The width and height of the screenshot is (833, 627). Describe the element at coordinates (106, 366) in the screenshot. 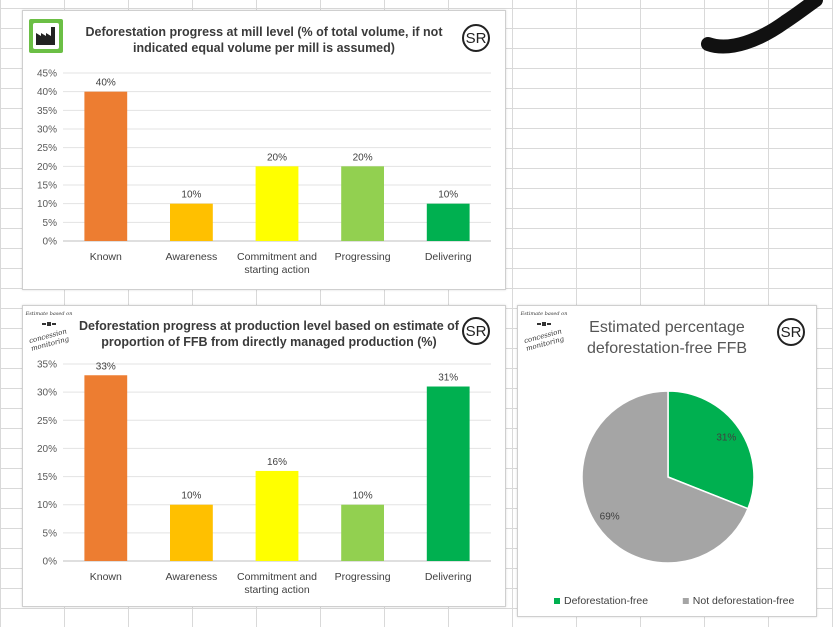

I see `data-label: 33%` at that location.